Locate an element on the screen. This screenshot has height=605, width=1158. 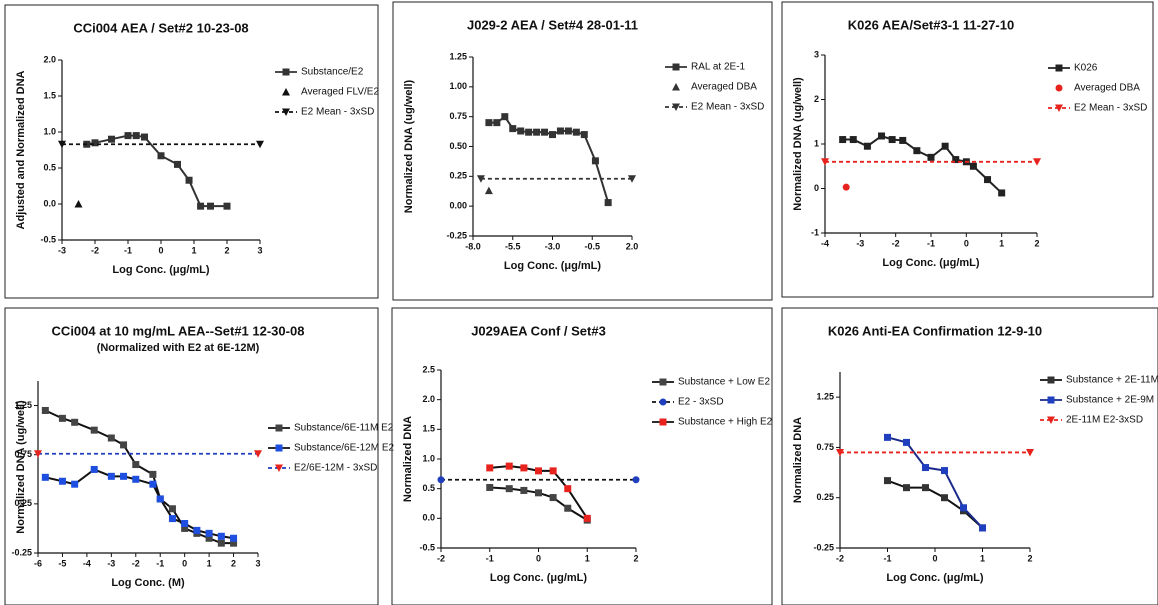
x-tick-label: -1 is located at coordinates (128, 250).